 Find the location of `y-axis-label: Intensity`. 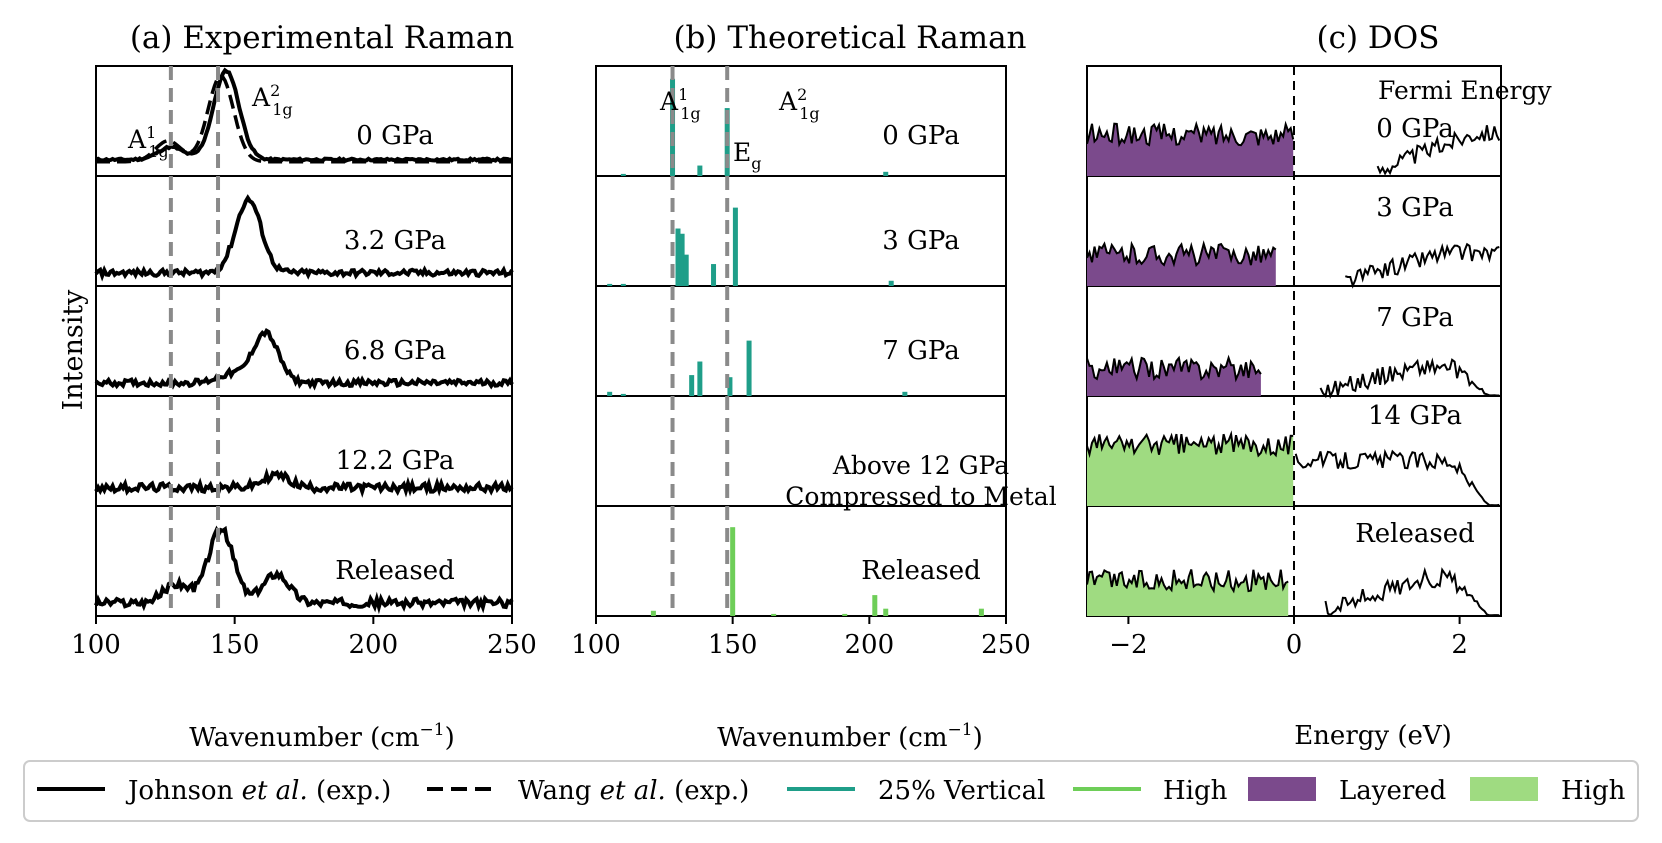

y-axis-label: Intensity is located at coordinates (73, 350).